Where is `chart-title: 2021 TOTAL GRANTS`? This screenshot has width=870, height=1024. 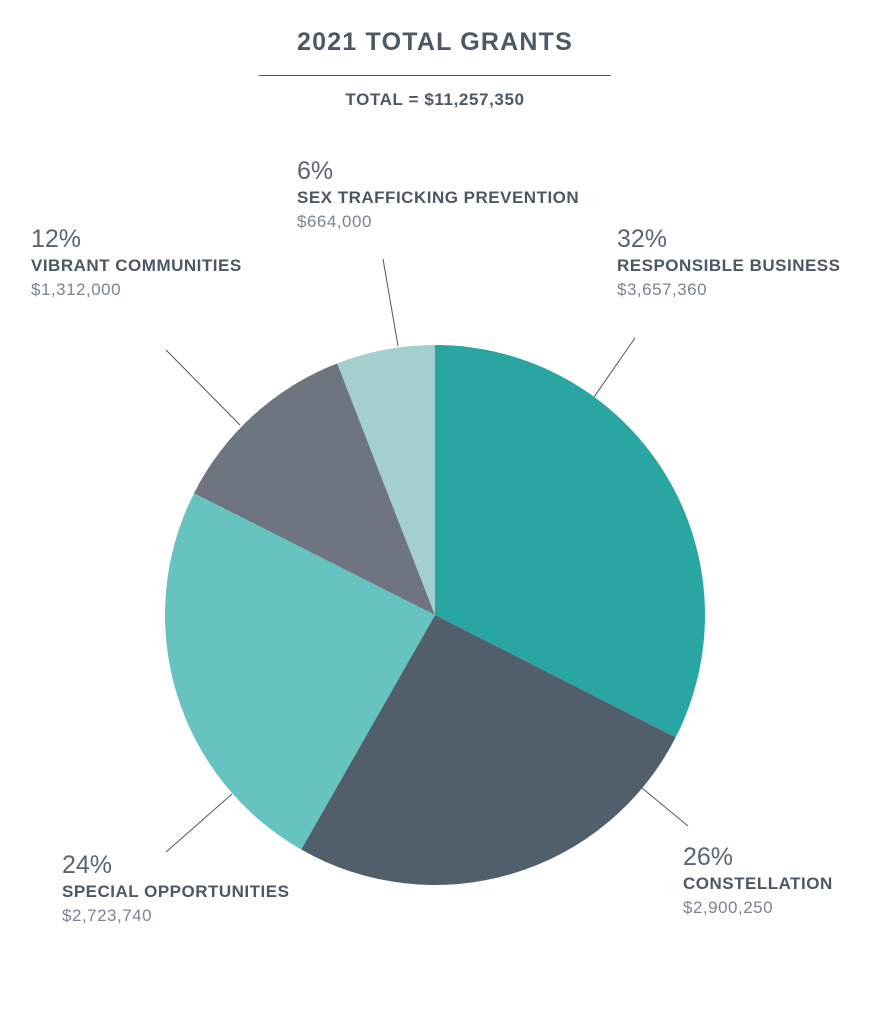
chart-title: 2021 TOTAL GRANTS is located at coordinates (434, 42).